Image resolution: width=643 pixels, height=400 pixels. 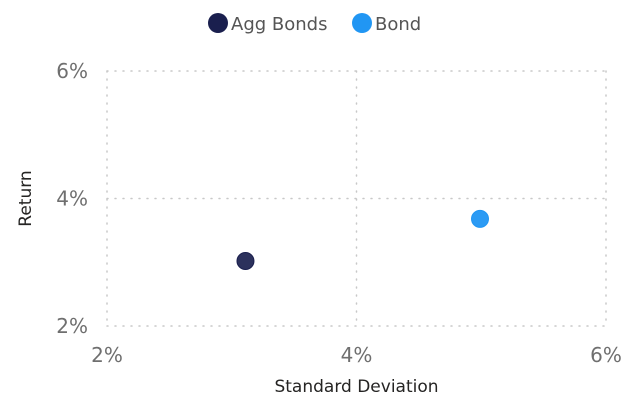 I want to click on y-tick-label: 6%, so click(x=72, y=71).